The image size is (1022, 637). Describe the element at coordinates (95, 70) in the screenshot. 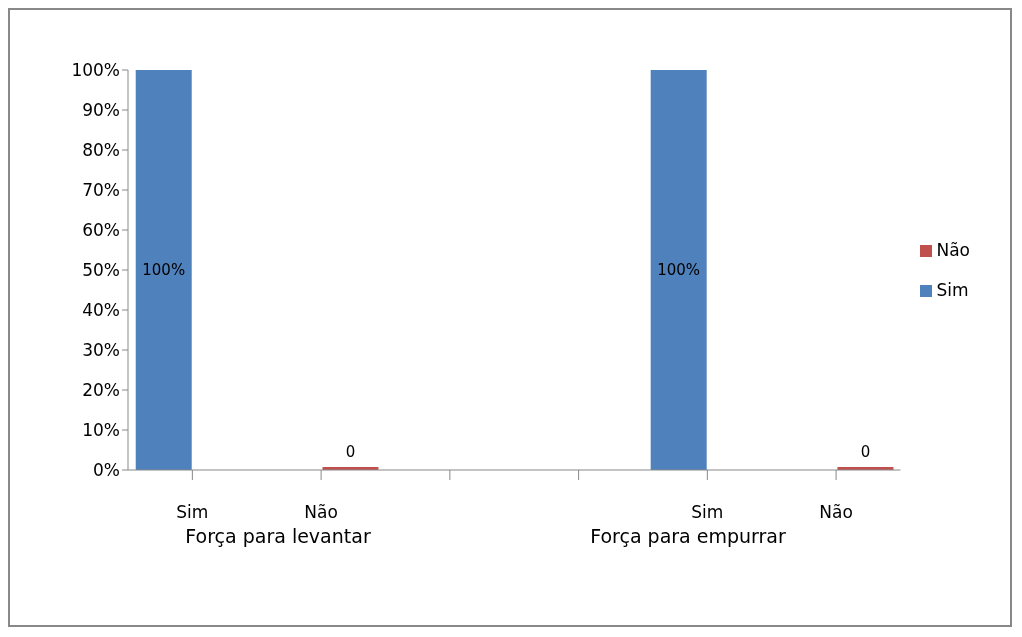

I see `y-tick-label: 100%` at that location.